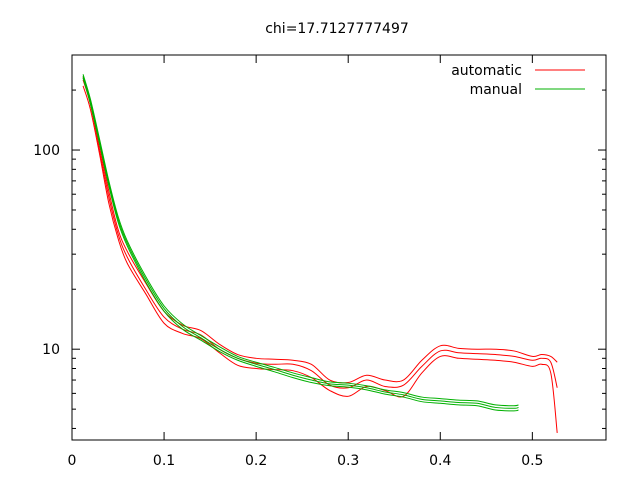 This screenshot has width=640, height=480. Describe the element at coordinates (46, 151) in the screenshot. I see `y-tick-label: 100` at that location.